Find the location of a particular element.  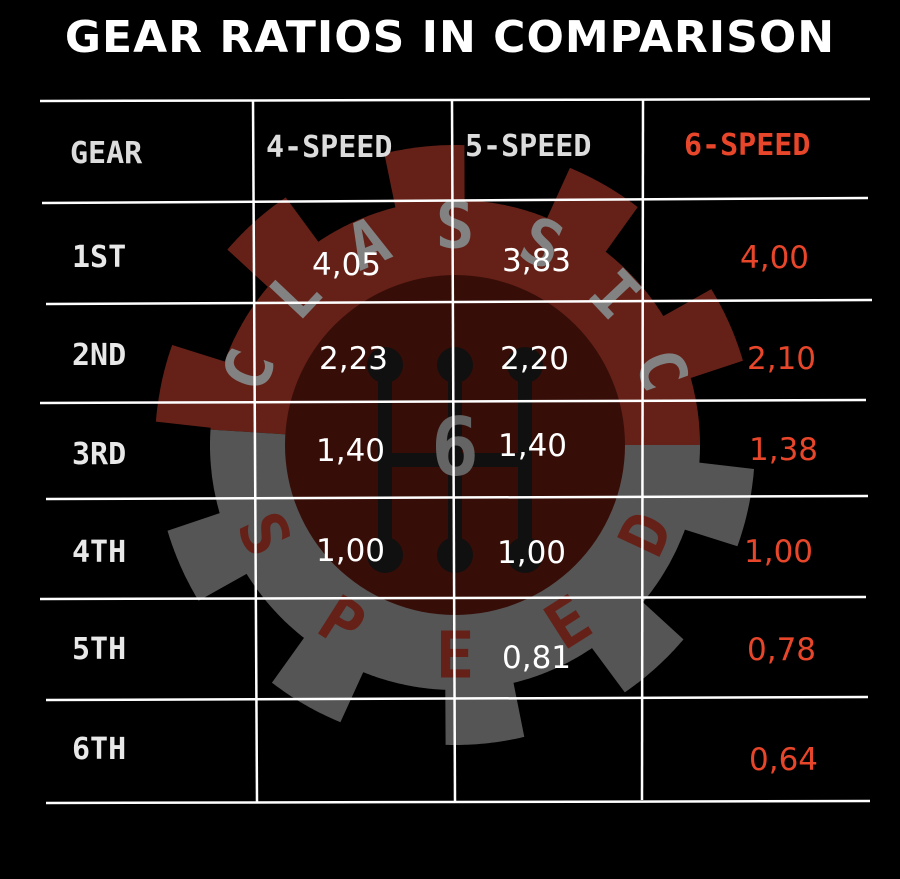

row-label-6th: 6TH is located at coordinates (99, 749).